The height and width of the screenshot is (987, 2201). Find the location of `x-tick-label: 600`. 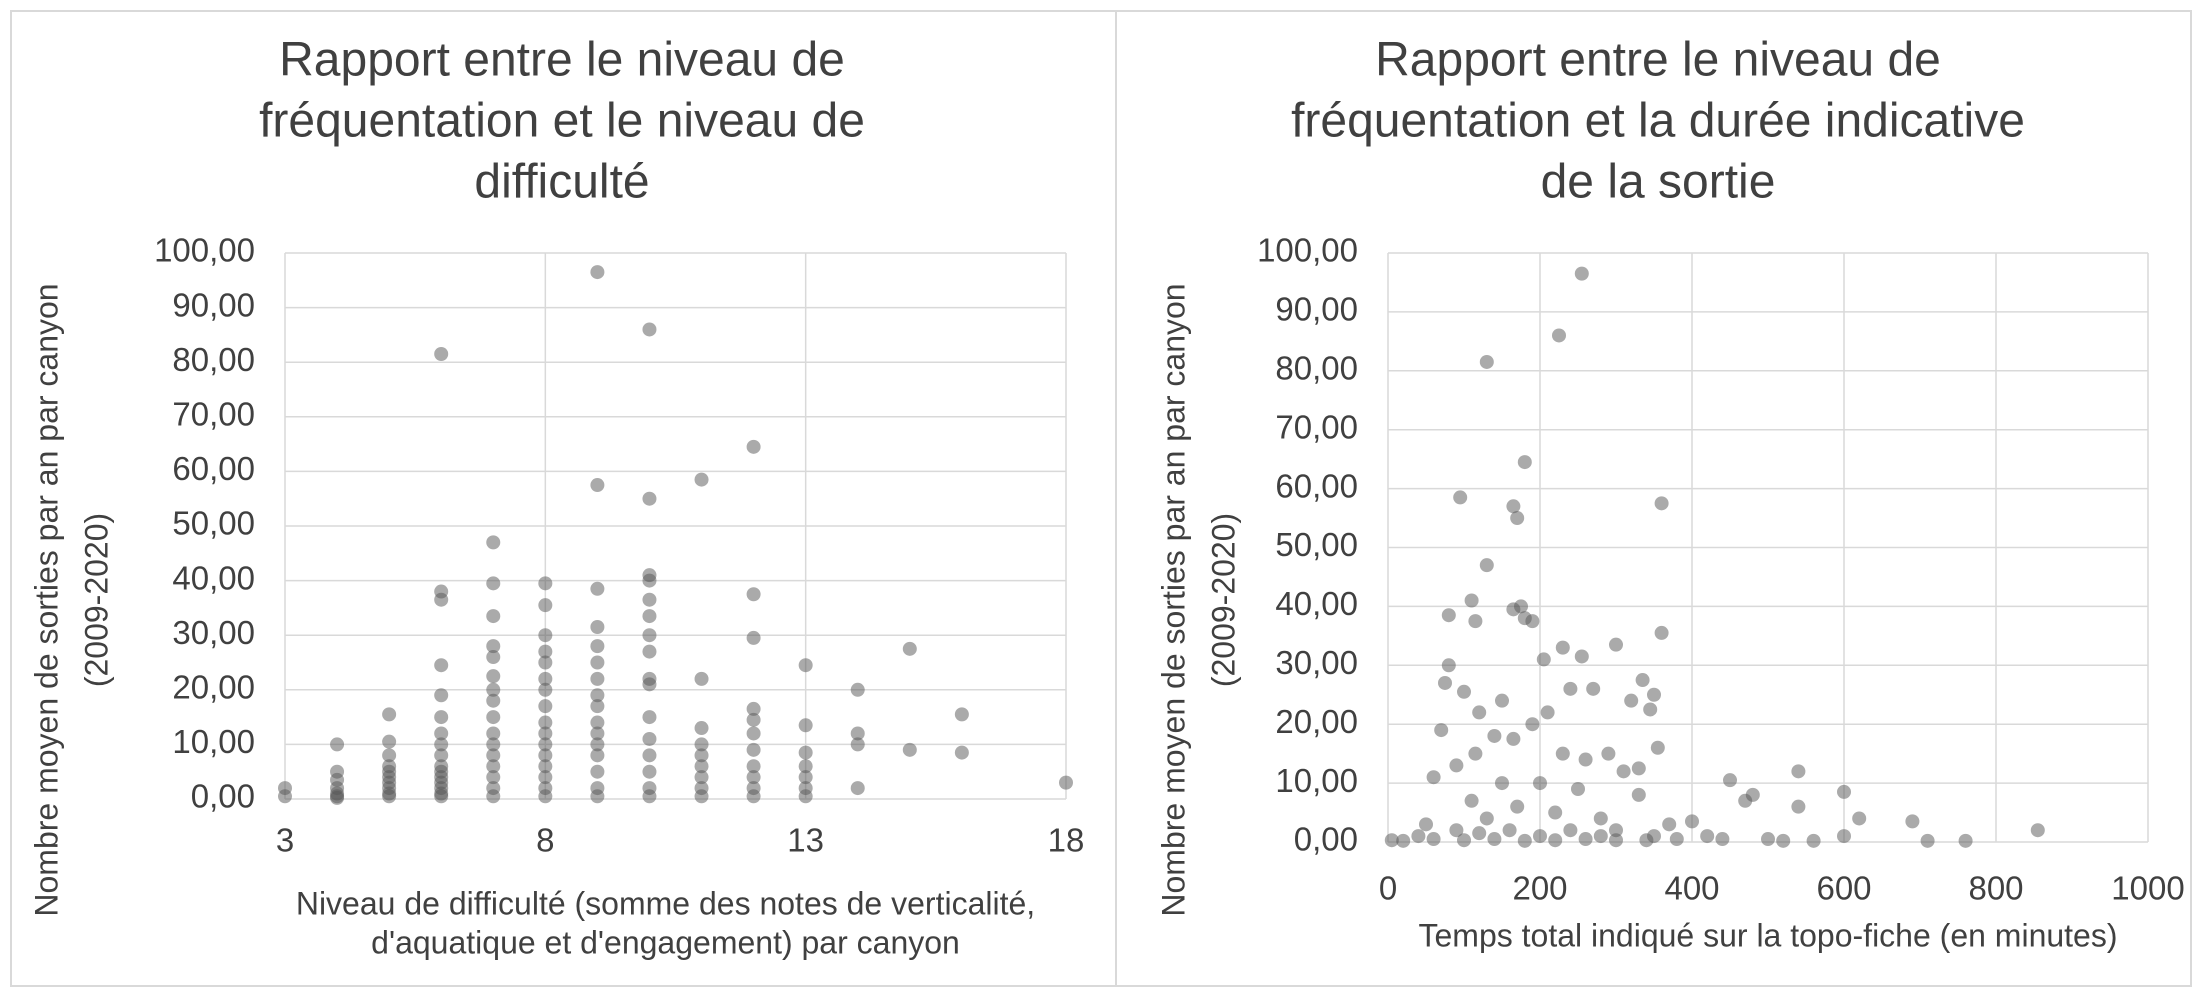

x-tick-label: 600 is located at coordinates (1843, 888).